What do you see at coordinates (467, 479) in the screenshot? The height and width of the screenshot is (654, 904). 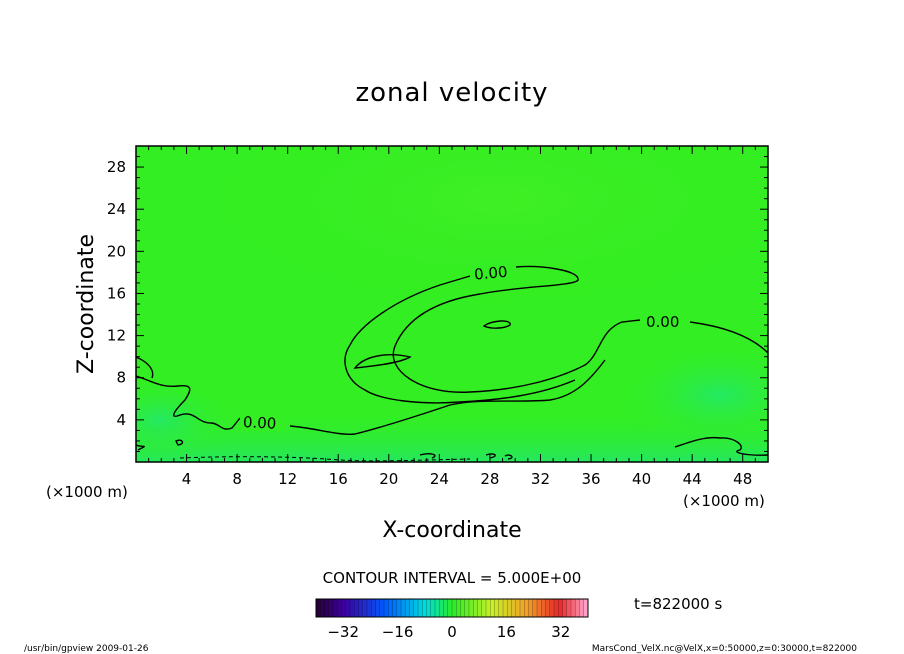 I see `x-axis-tick-labels: 4 8 12 16 20 24 28 32 36 40 44 48` at bounding box center [467, 479].